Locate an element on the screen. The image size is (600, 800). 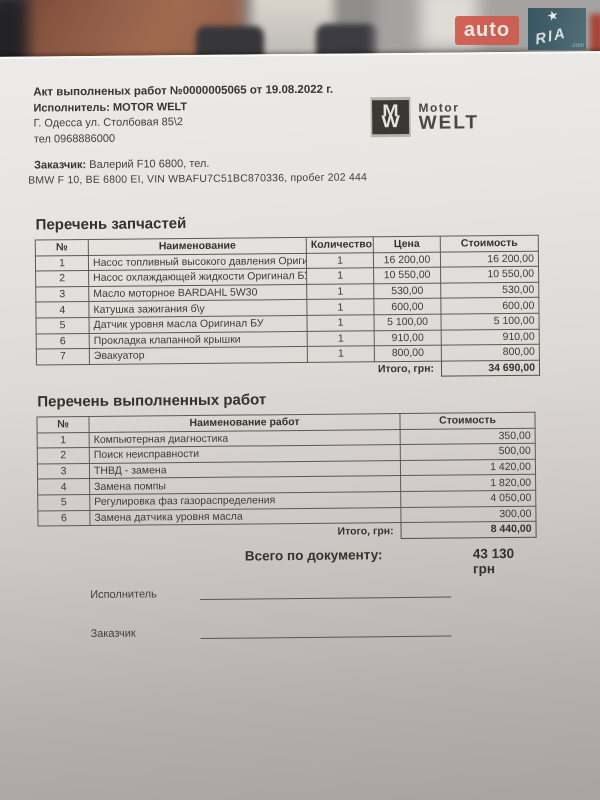
table-cell: 500,00 is located at coordinates (468, 452).